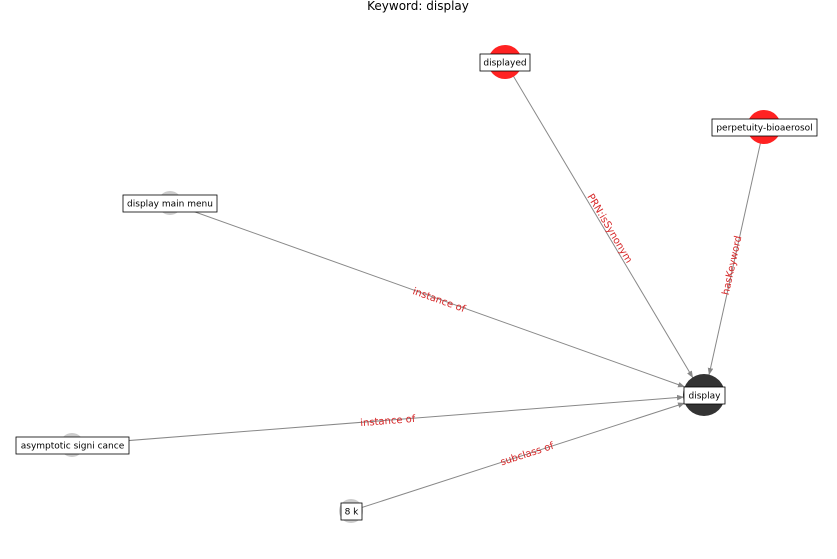 The width and height of the screenshot is (837, 559). I want to click on node-label: asymptotic signi cance, so click(73, 447).